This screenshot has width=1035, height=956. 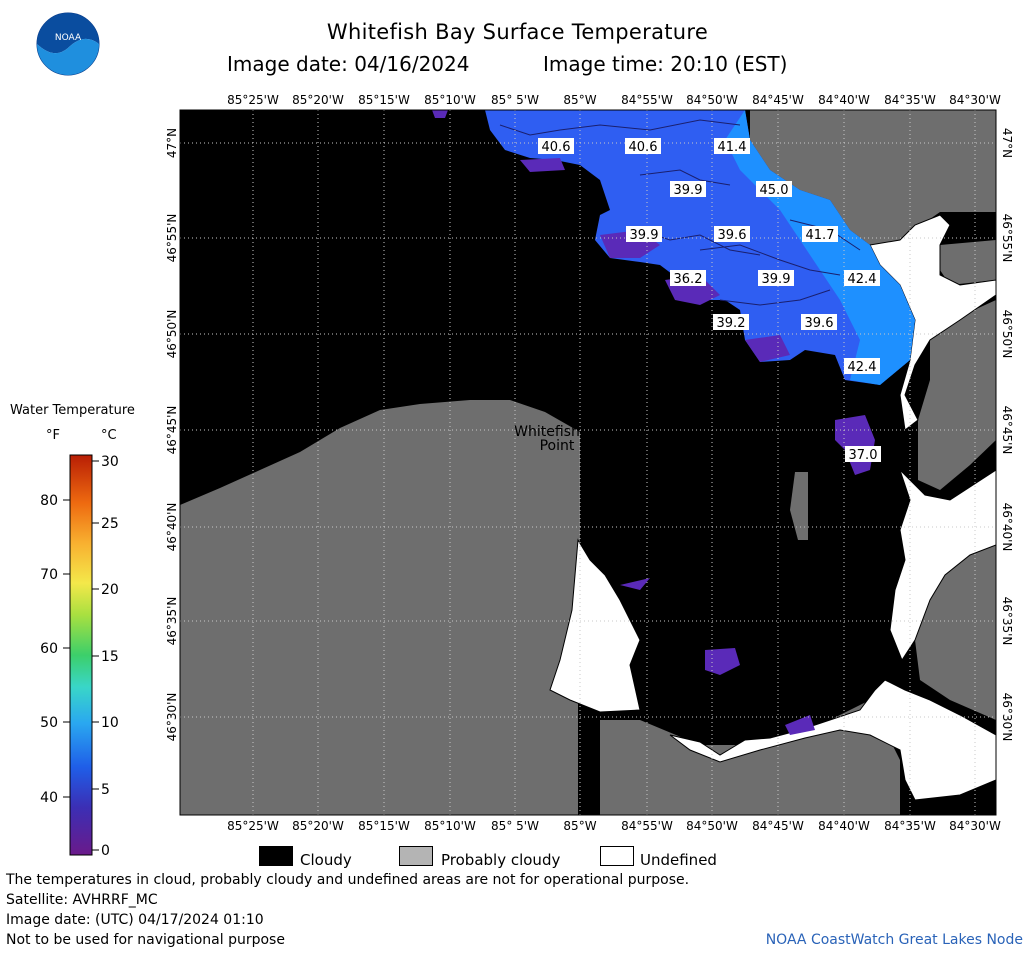 I want to click on latitude-label: 46°45'N, so click(x=1007, y=430).